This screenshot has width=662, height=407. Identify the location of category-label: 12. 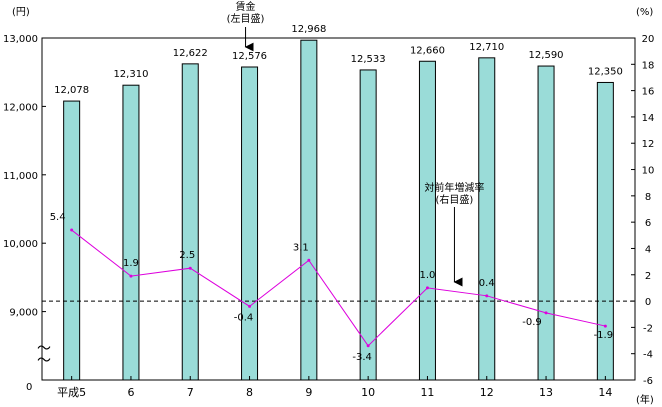
(487, 392).